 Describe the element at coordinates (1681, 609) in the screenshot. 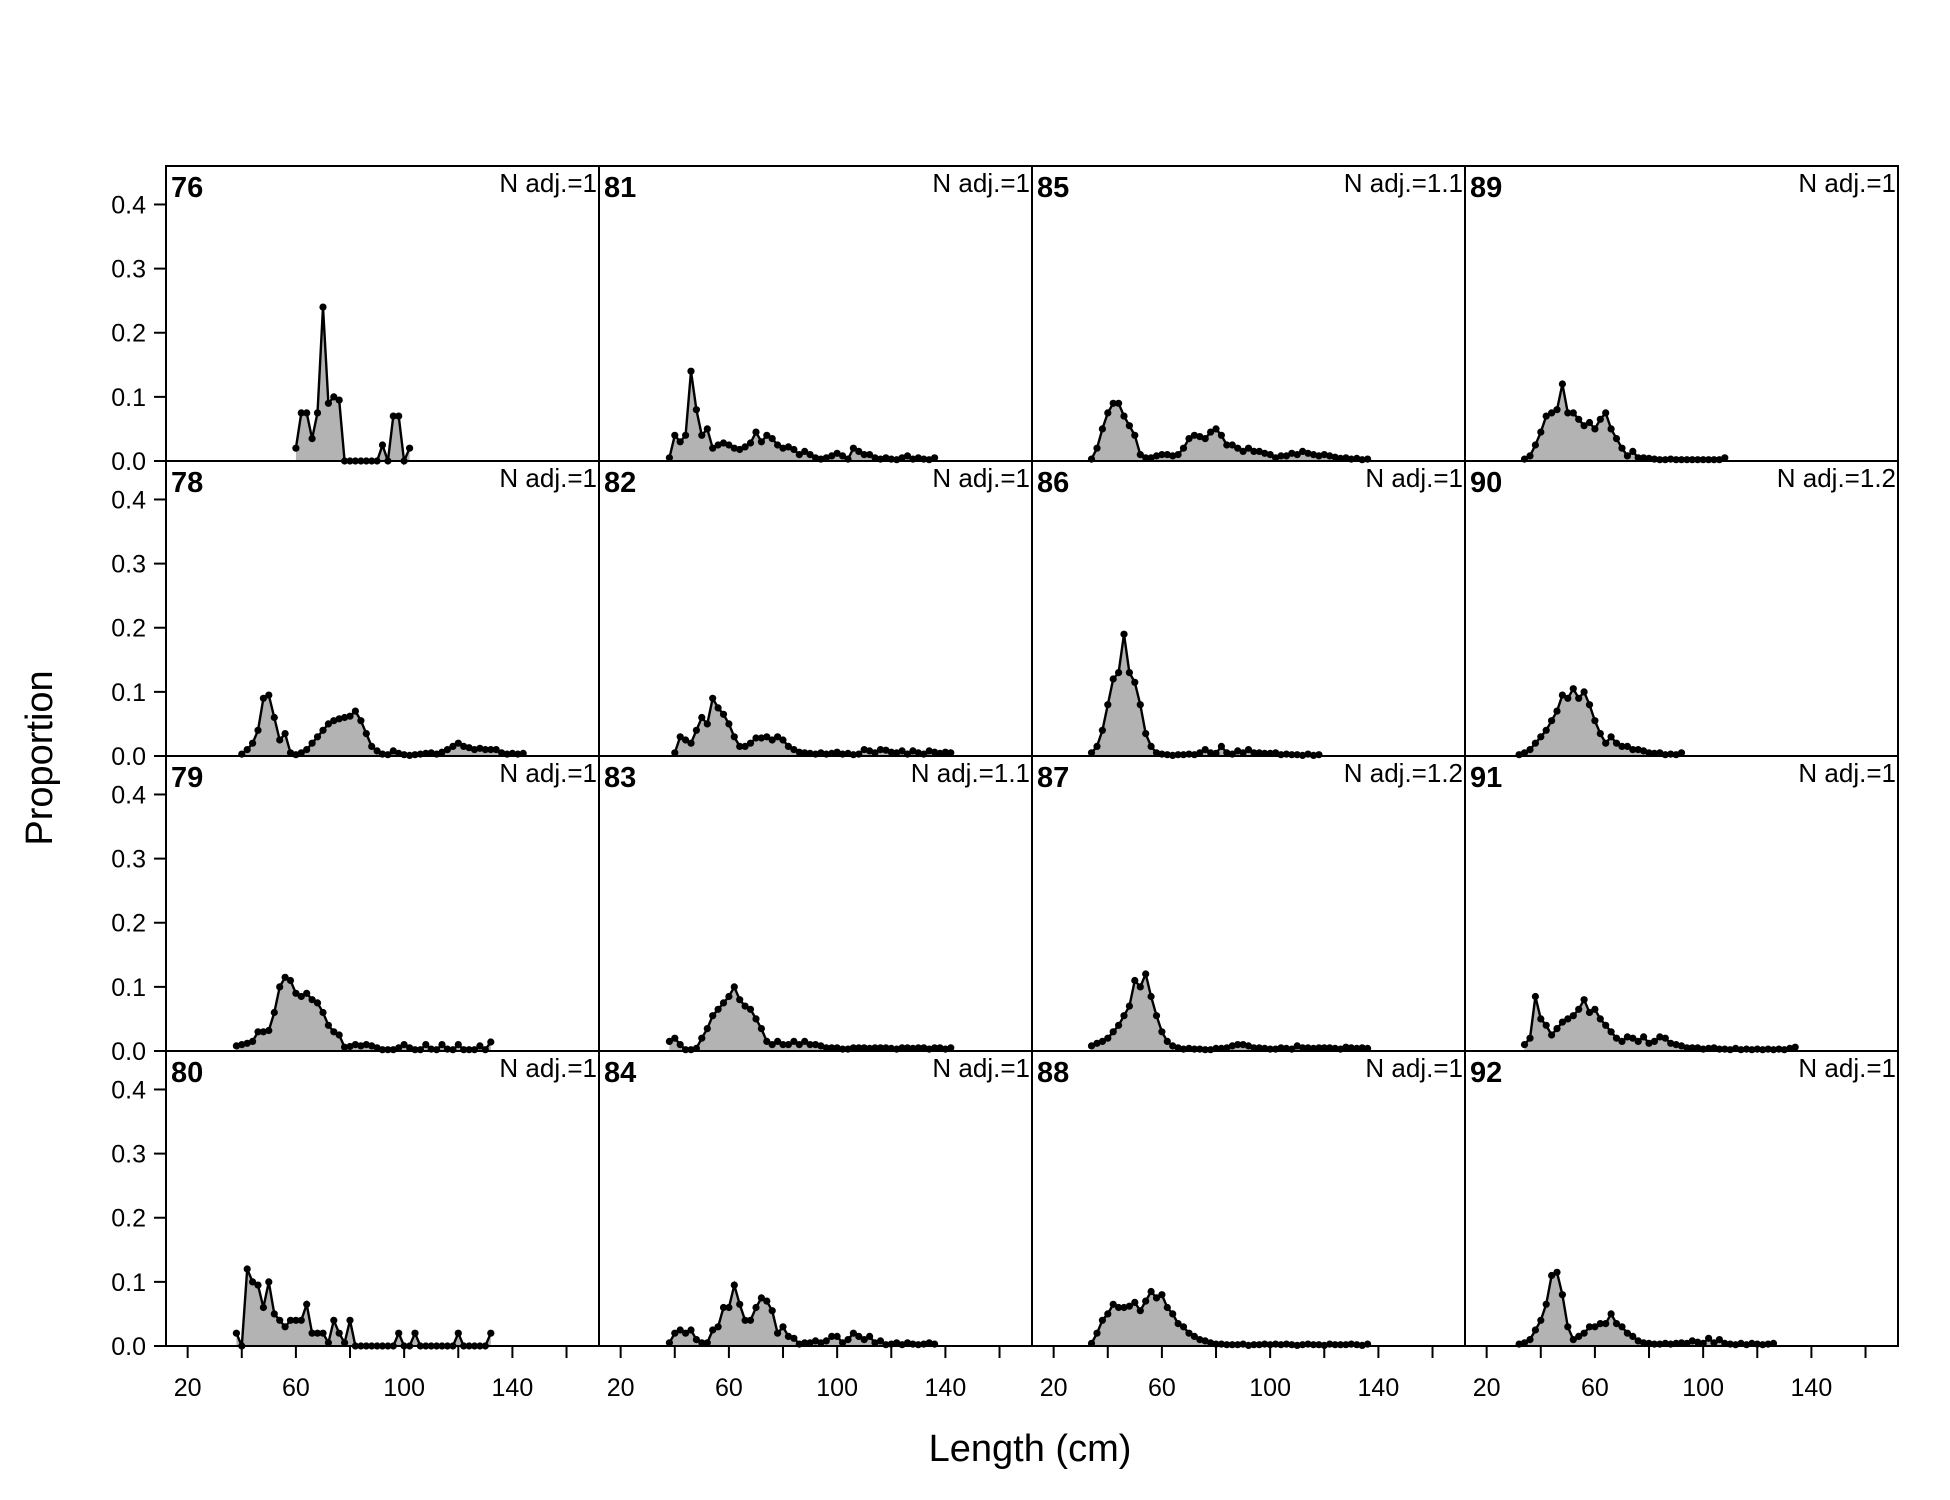

I see `panel-90: 90 N adj.=1.2` at that location.